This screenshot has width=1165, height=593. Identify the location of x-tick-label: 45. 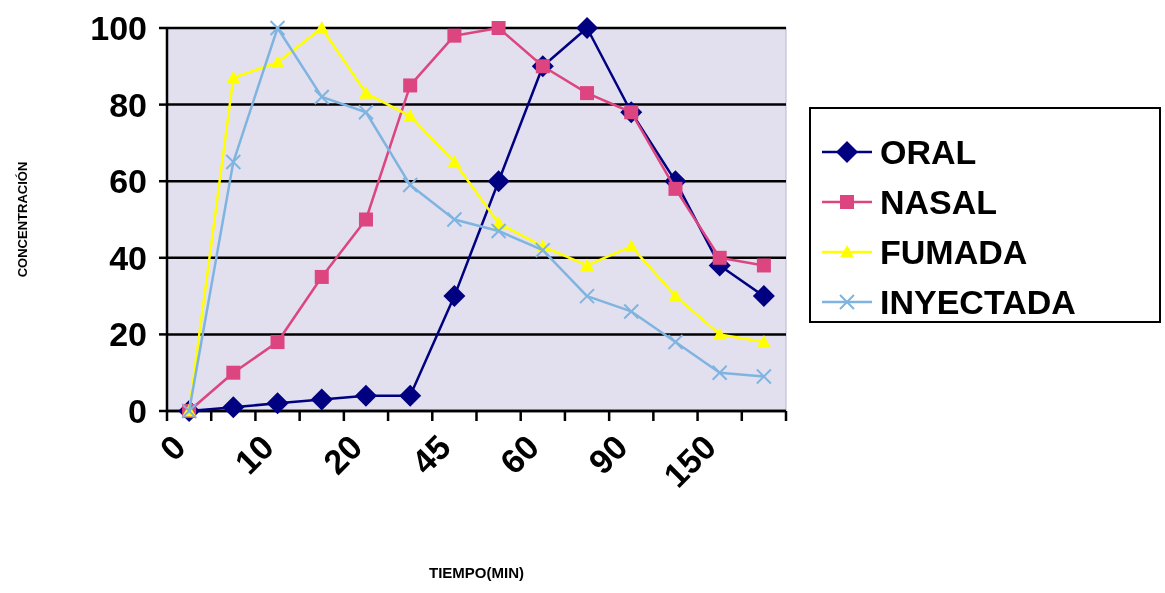
(431, 454).